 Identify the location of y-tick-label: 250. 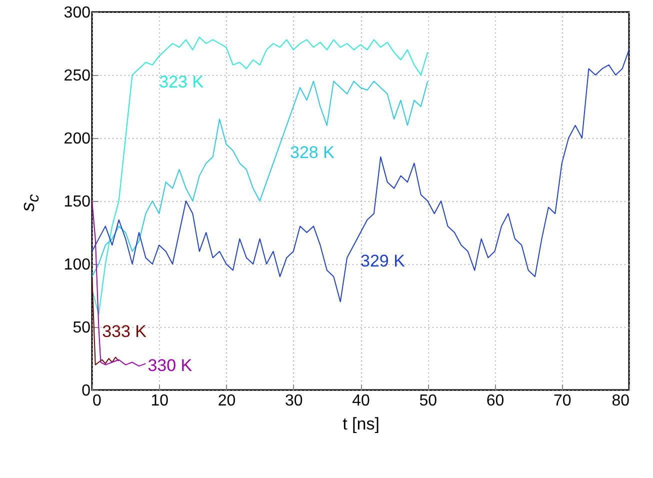
(77, 76).